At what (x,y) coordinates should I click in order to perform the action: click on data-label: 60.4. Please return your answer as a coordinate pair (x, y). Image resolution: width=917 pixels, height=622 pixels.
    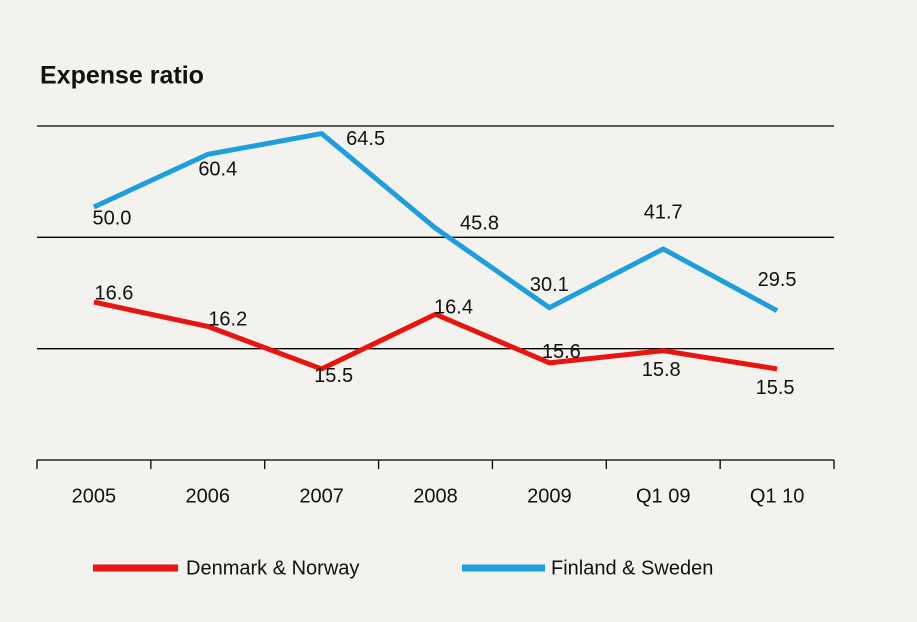
    Looking at the image, I should click on (217, 170).